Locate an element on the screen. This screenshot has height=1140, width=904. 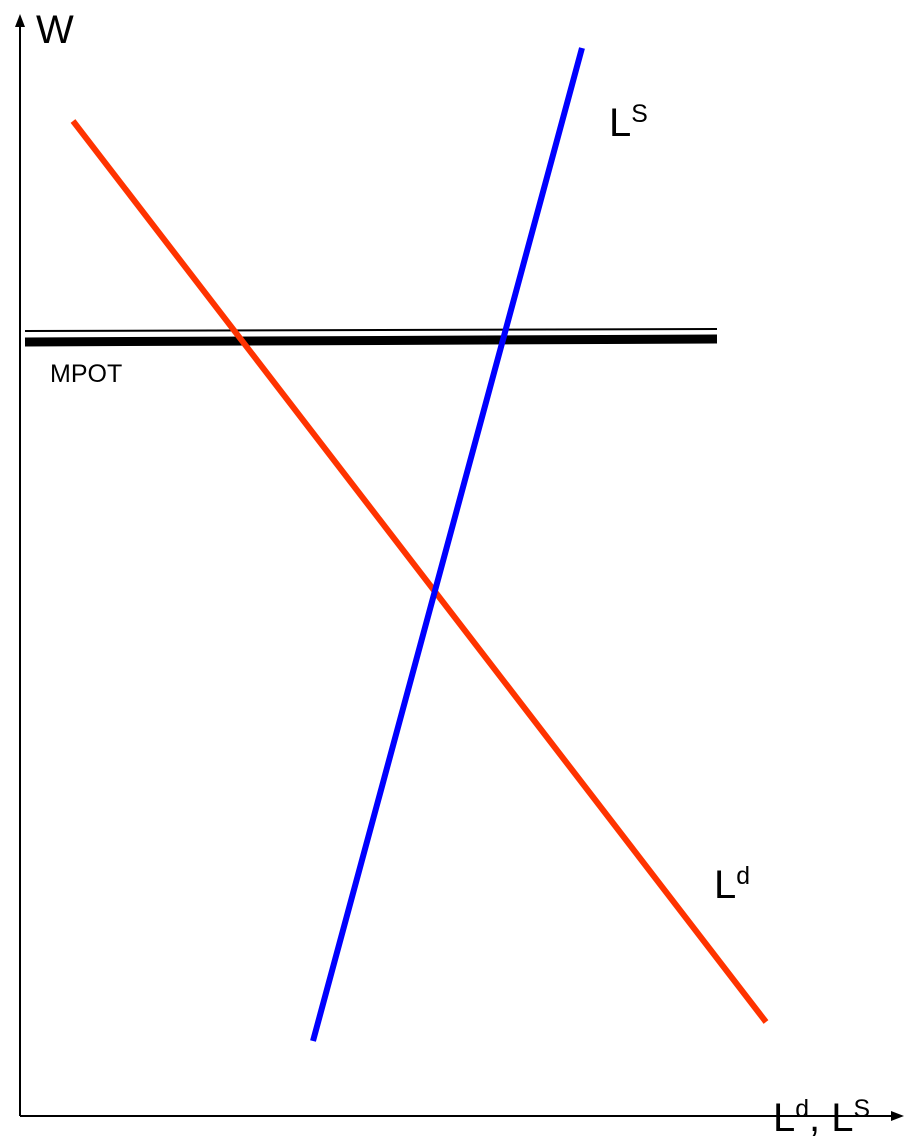
supply-label-sup: S is located at coordinates (639, 115).